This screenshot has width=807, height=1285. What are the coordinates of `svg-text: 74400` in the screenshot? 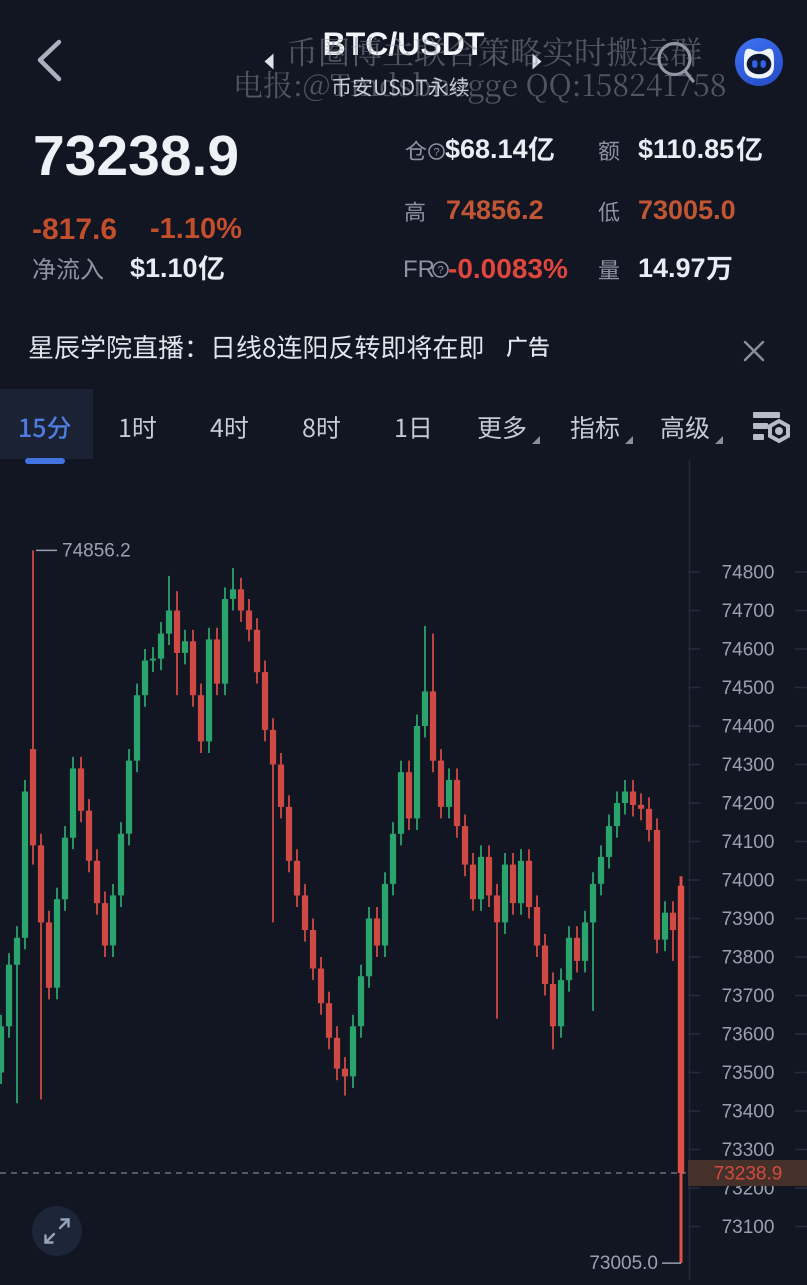 It's located at (748, 727).